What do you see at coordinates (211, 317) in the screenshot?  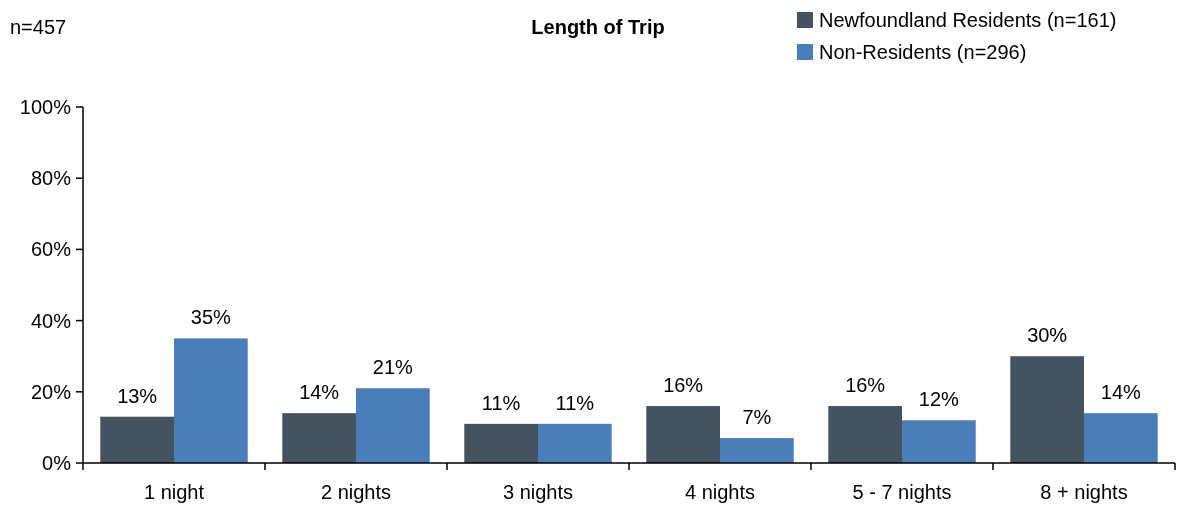 I see `data-label: 35%` at bounding box center [211, 317].